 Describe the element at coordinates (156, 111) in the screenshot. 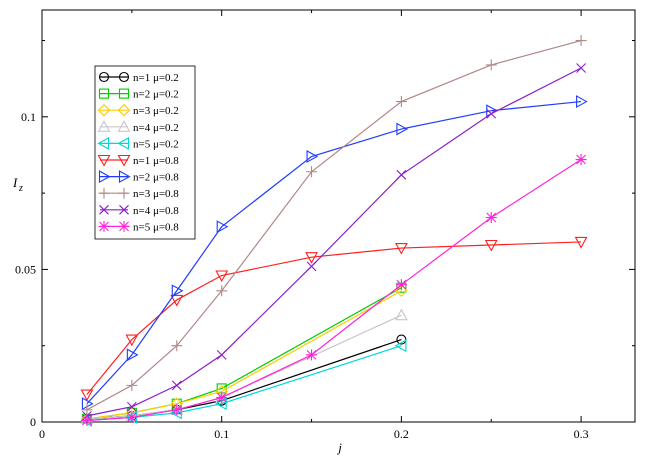

I see `legend-label: n=3 μ=0.2` at that location.